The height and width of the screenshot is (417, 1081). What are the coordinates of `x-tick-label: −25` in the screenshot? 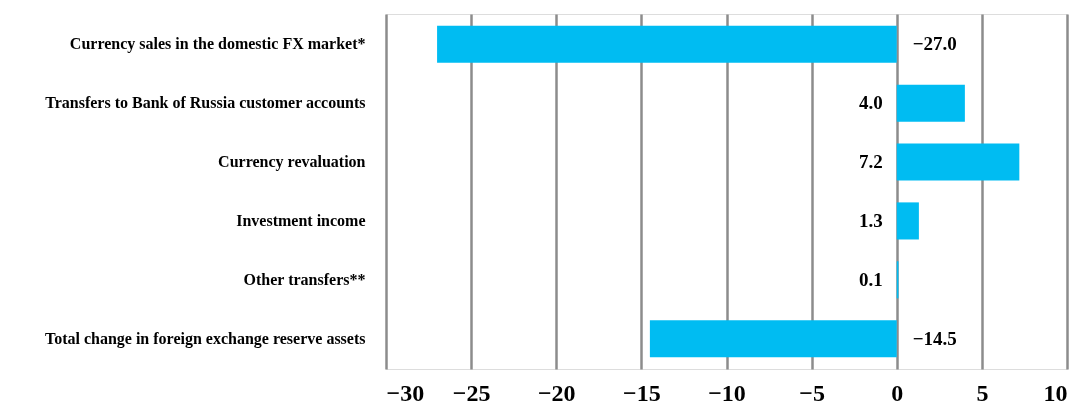 It's located at (471, 392).